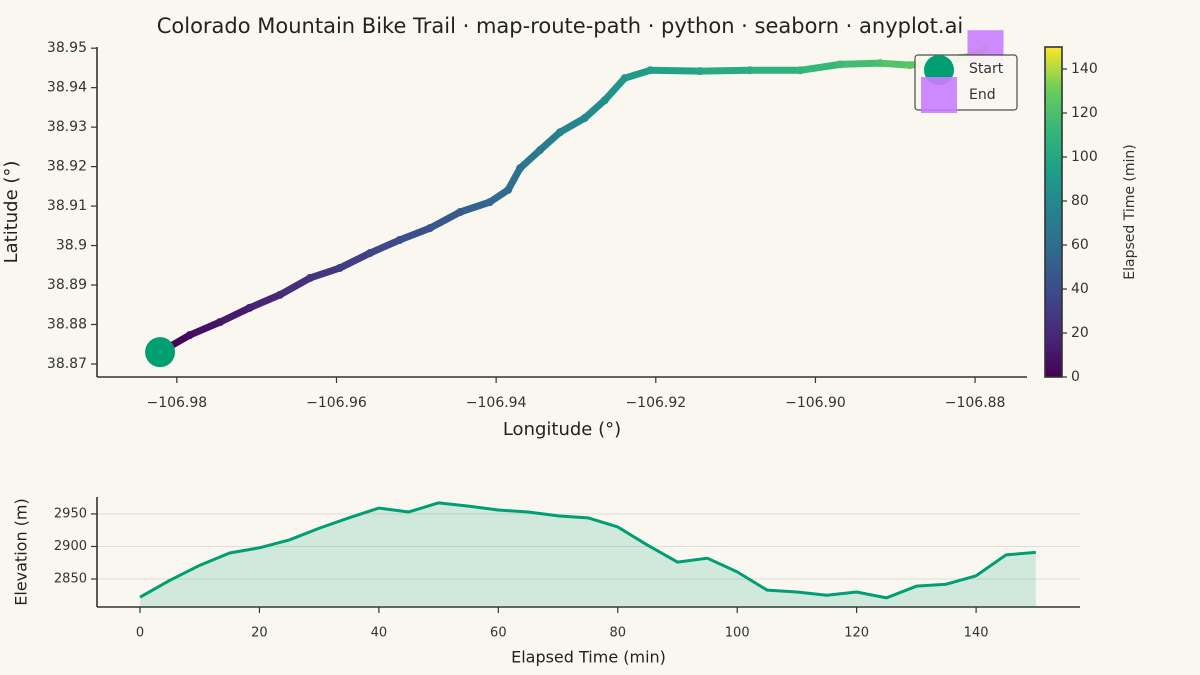  Describe the element at coordinates (1080, 201) in the screenshot. I see `colorbar-tick-label: 80` at that location.